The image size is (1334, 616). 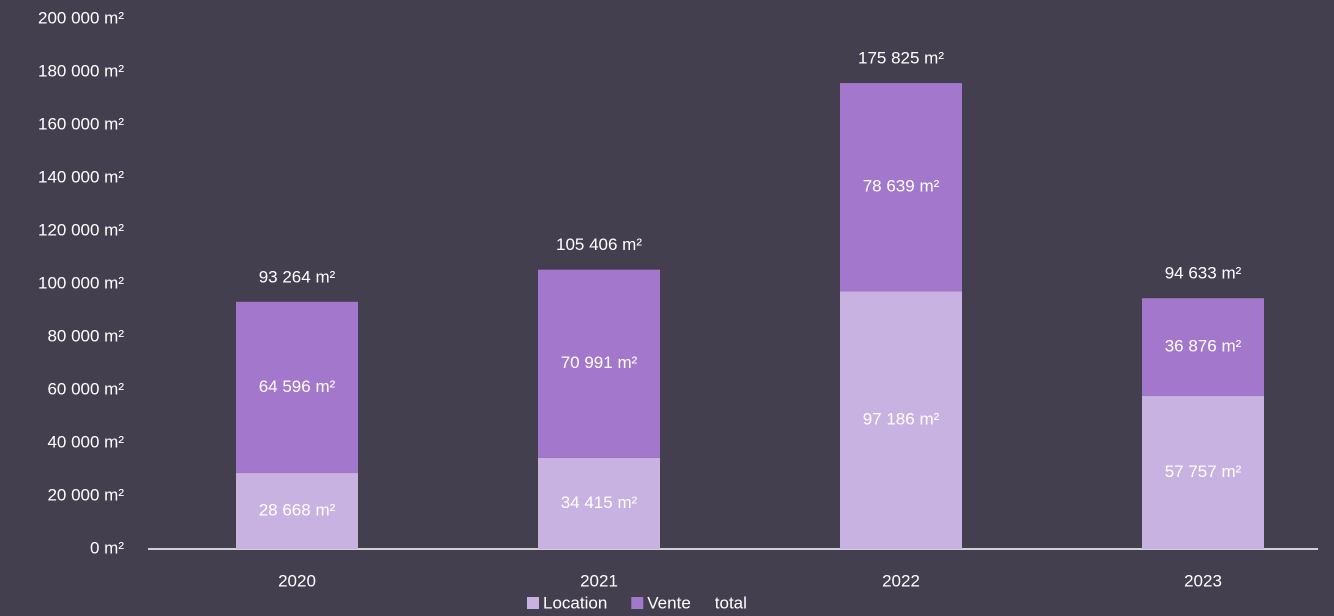 What do you see at coordinates (81, 282) in the screenshot?
I see `y-tick-label: 100 000 m²` at bounding box center [81, 282].